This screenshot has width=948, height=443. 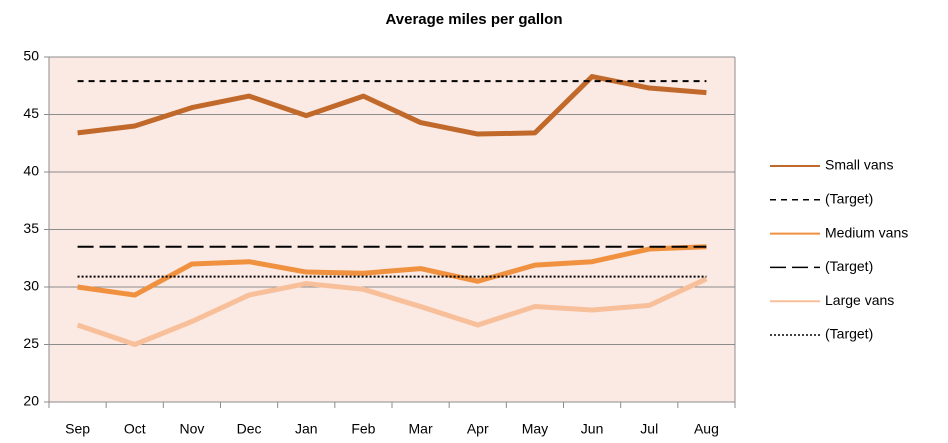 What do you see at coordinates (77, 429) in the screenshot?
I see `x-tick-label: Sep` at bounding box center [77, 429].